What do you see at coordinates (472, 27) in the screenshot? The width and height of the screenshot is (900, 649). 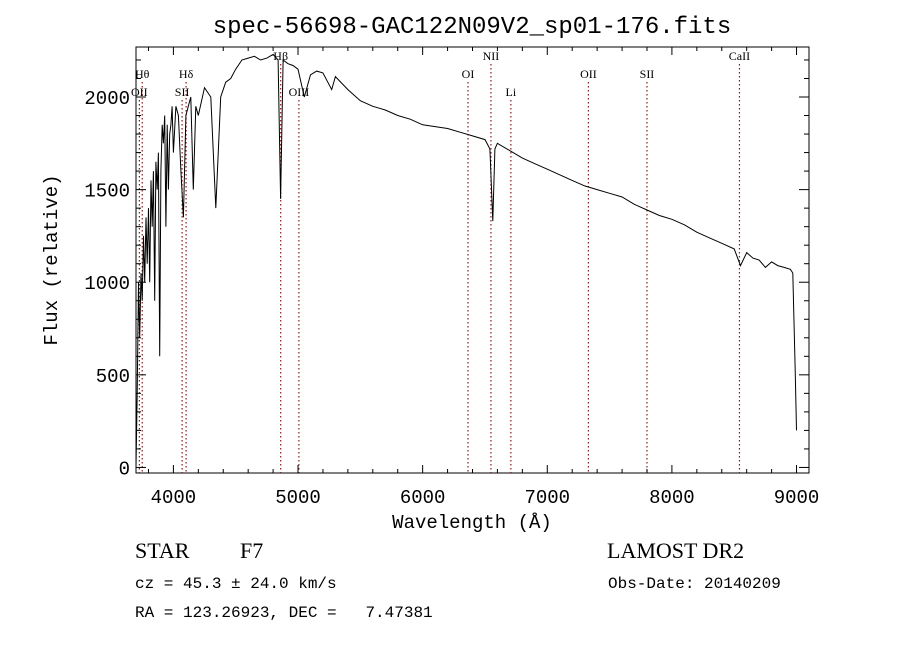 I see `chart-title: spec-56698-GAC122N09V2_sp01-176.fits` at bounding box center [472, 27].